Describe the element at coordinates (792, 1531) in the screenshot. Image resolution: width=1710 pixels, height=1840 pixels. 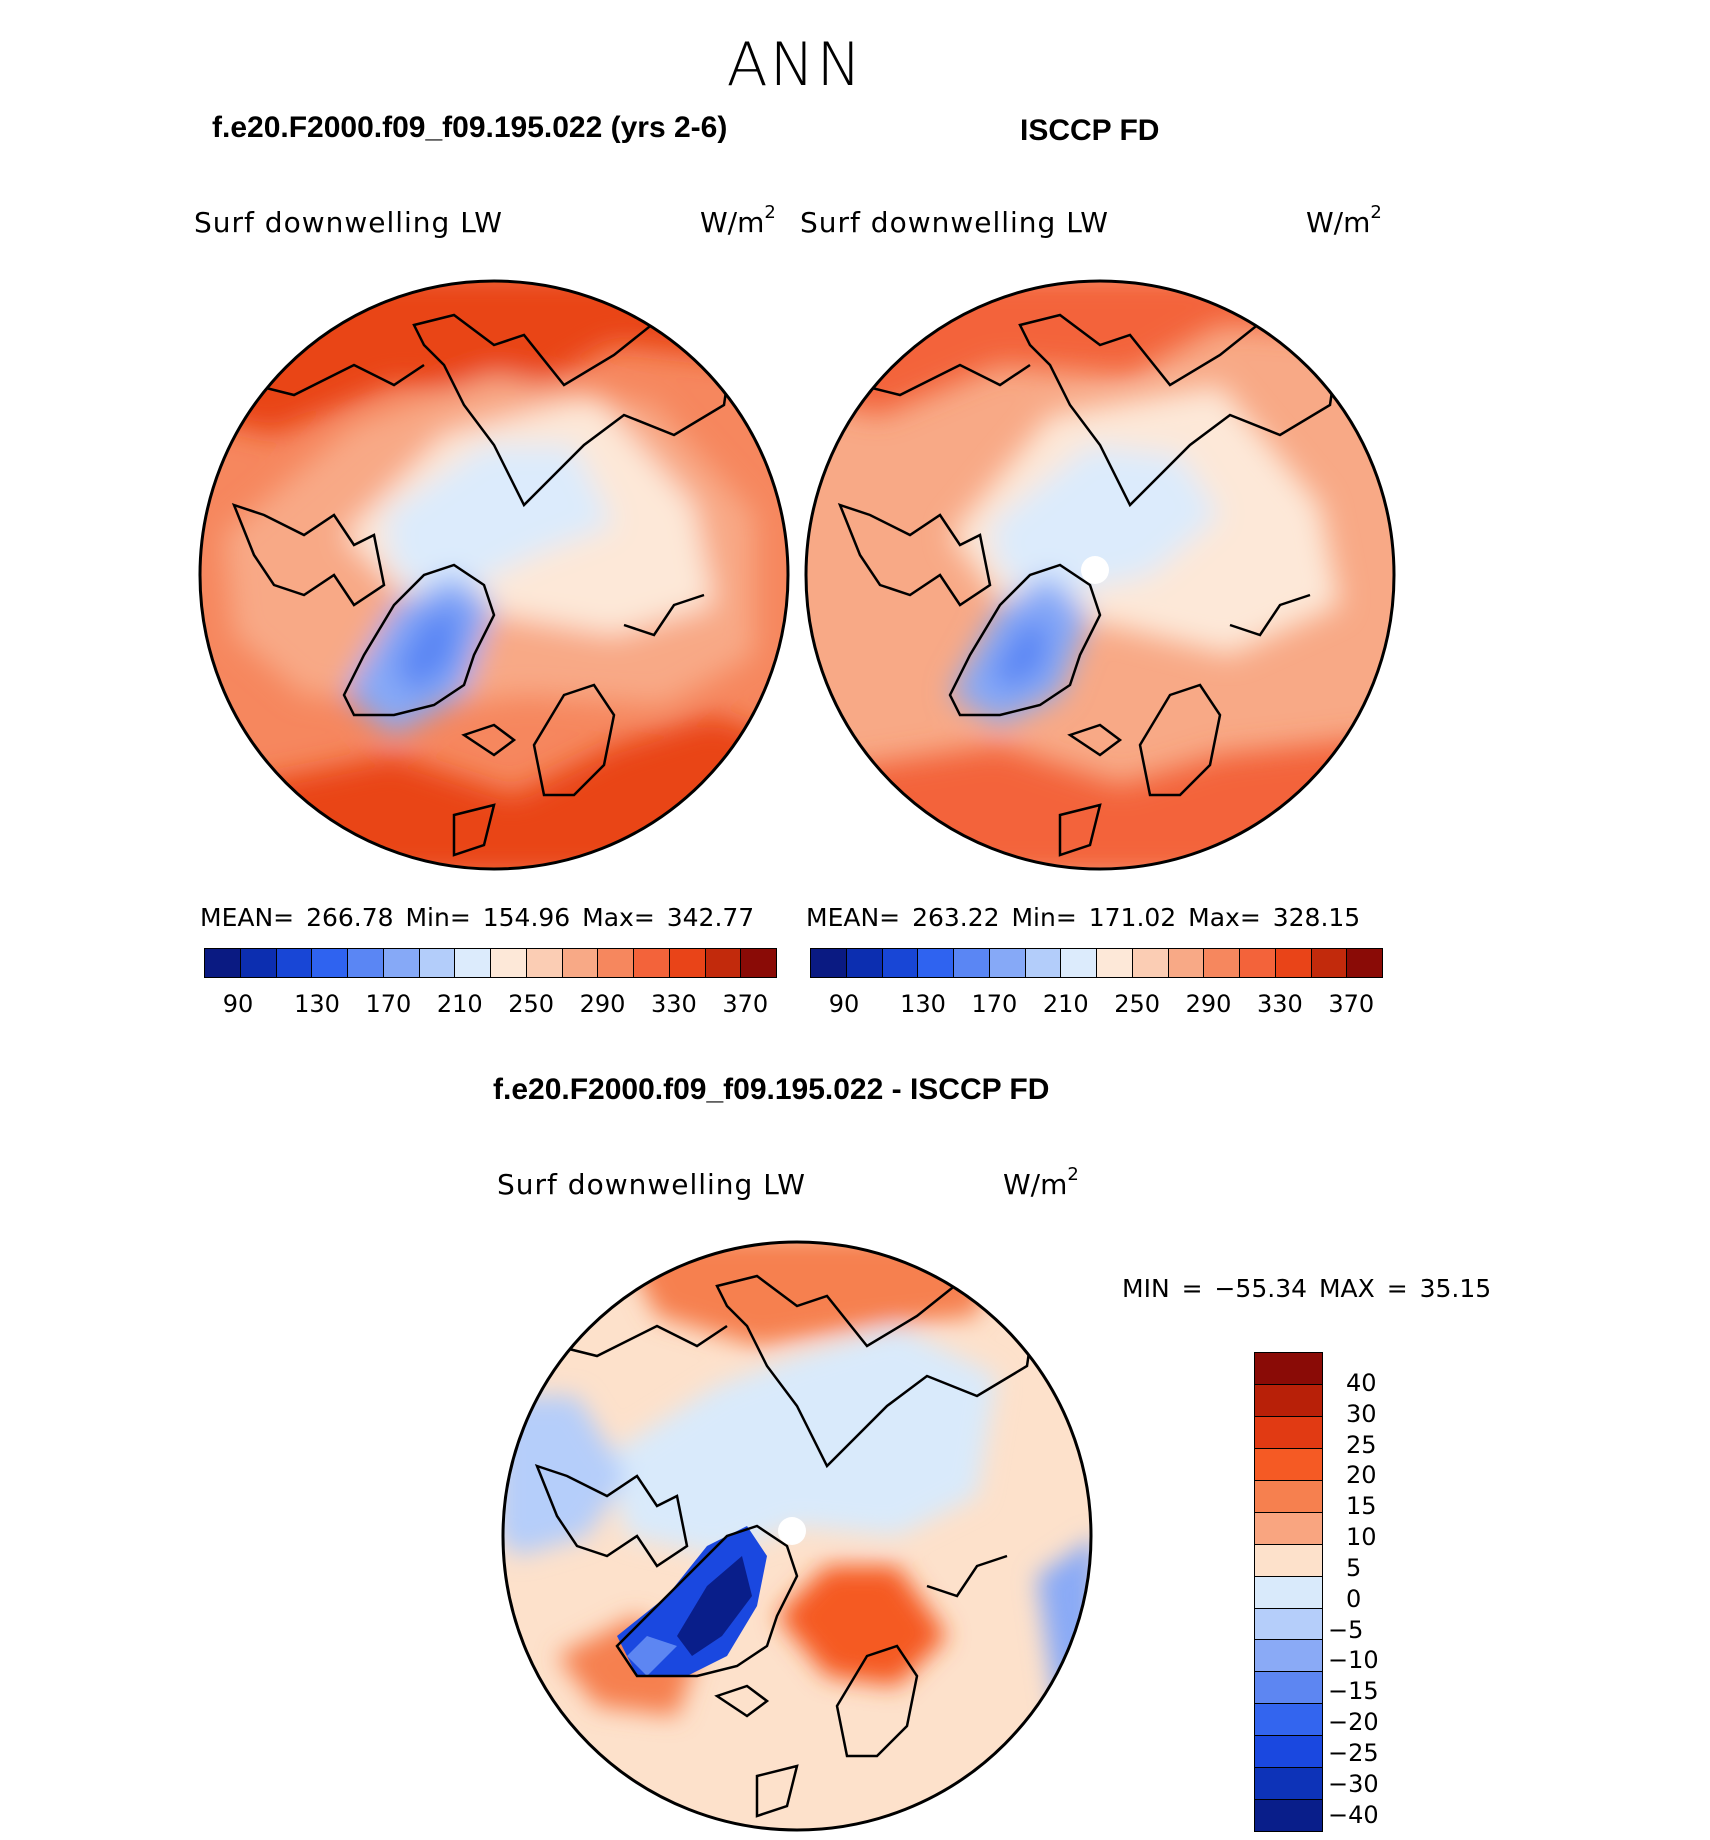
I see `diff-missing-data-pole` at that location.